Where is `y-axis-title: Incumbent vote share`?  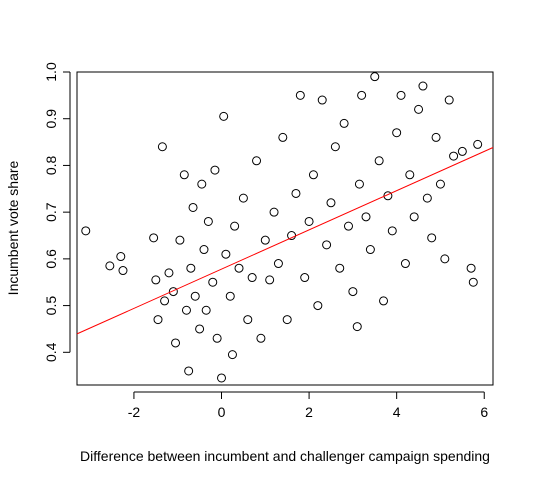 y-axis-title: Incumbent vote share is located at coordinates (13, 227).